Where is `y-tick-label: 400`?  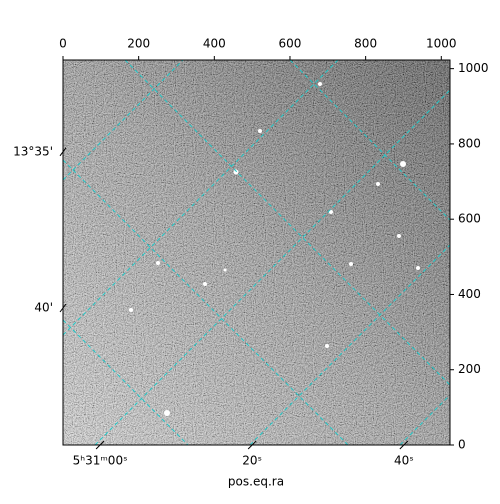
y-tick-label: 400 is located at coordinates (469, 294).